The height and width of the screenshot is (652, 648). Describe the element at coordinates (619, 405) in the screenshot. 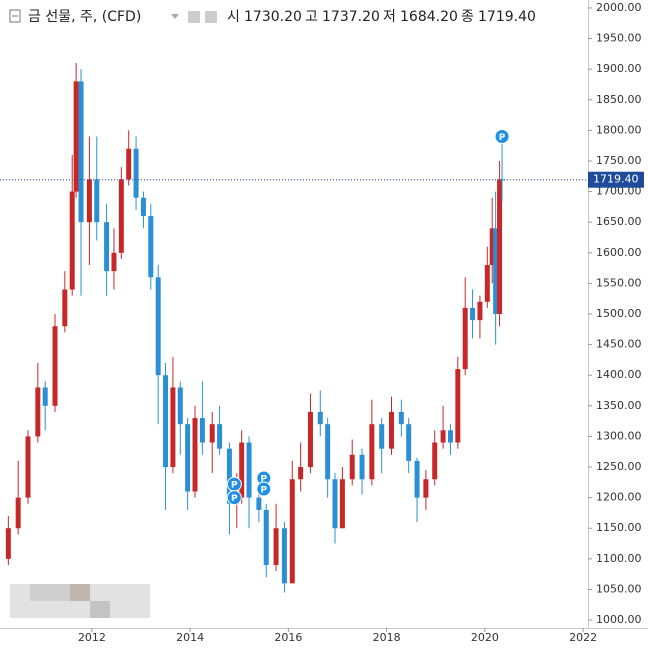

I see `y-tick-label: 1350.00` at that location.